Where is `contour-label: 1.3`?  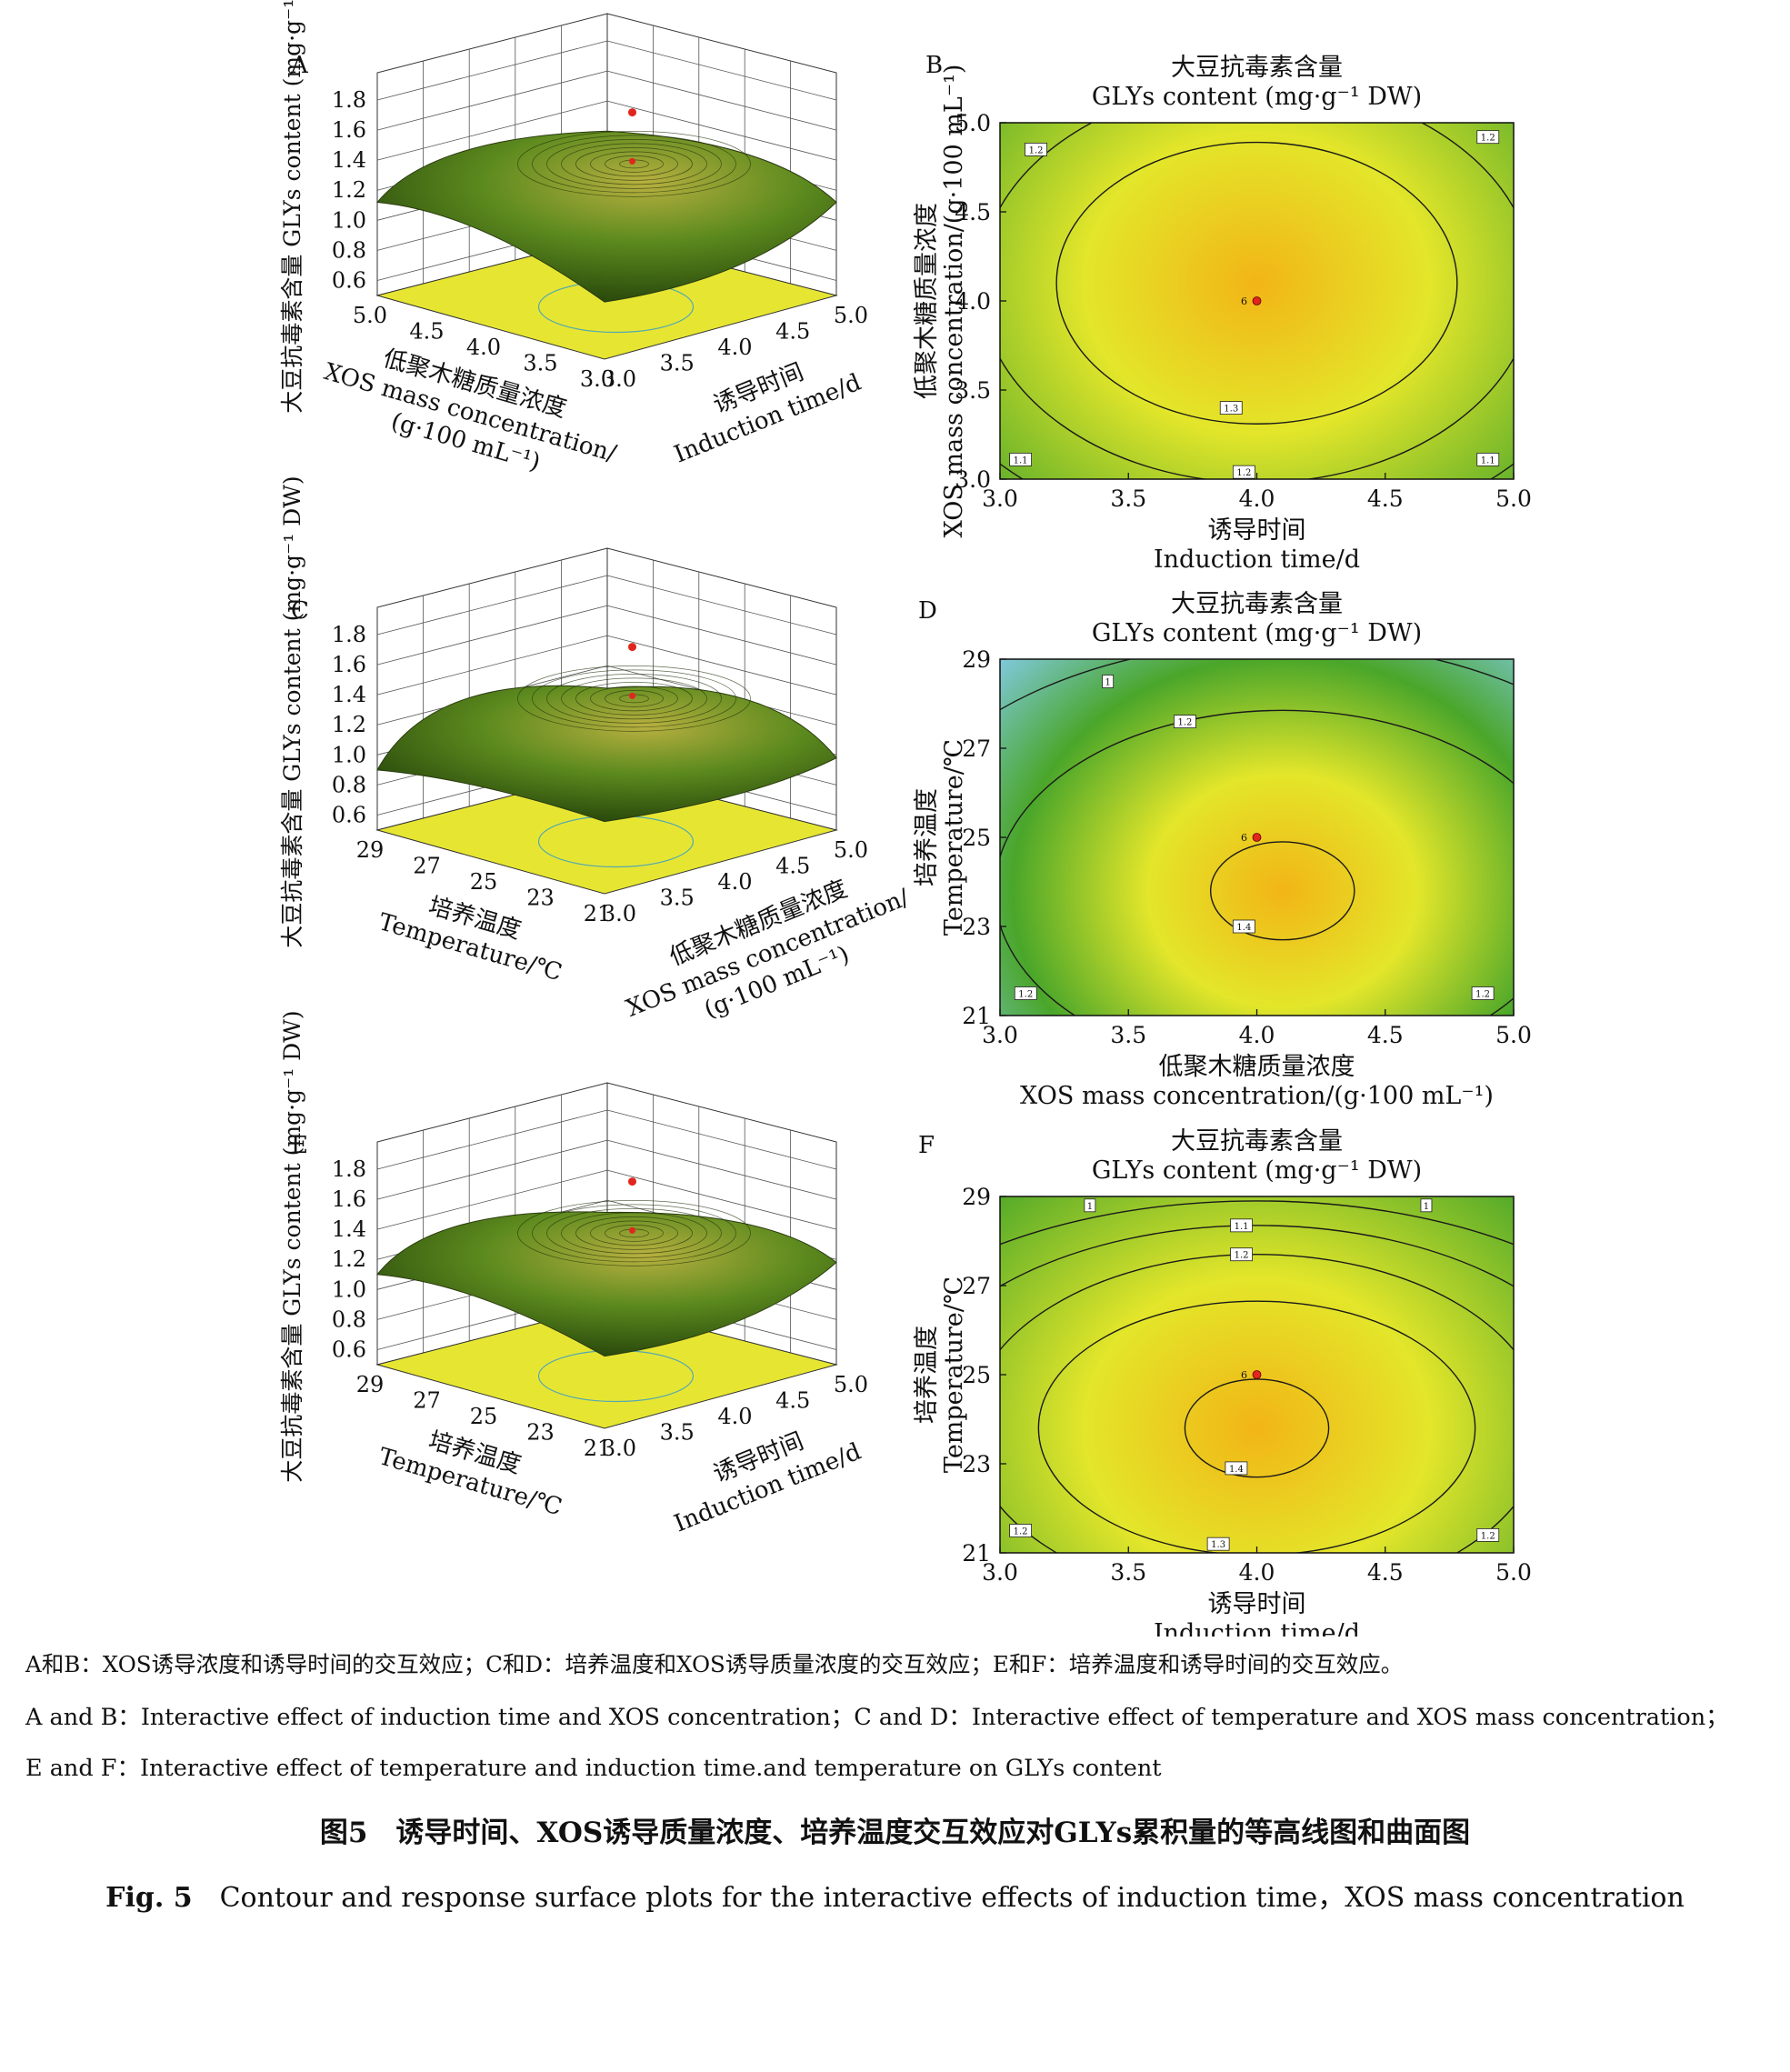
contour-label: 1.3 is located at coordinates (1231, 410).